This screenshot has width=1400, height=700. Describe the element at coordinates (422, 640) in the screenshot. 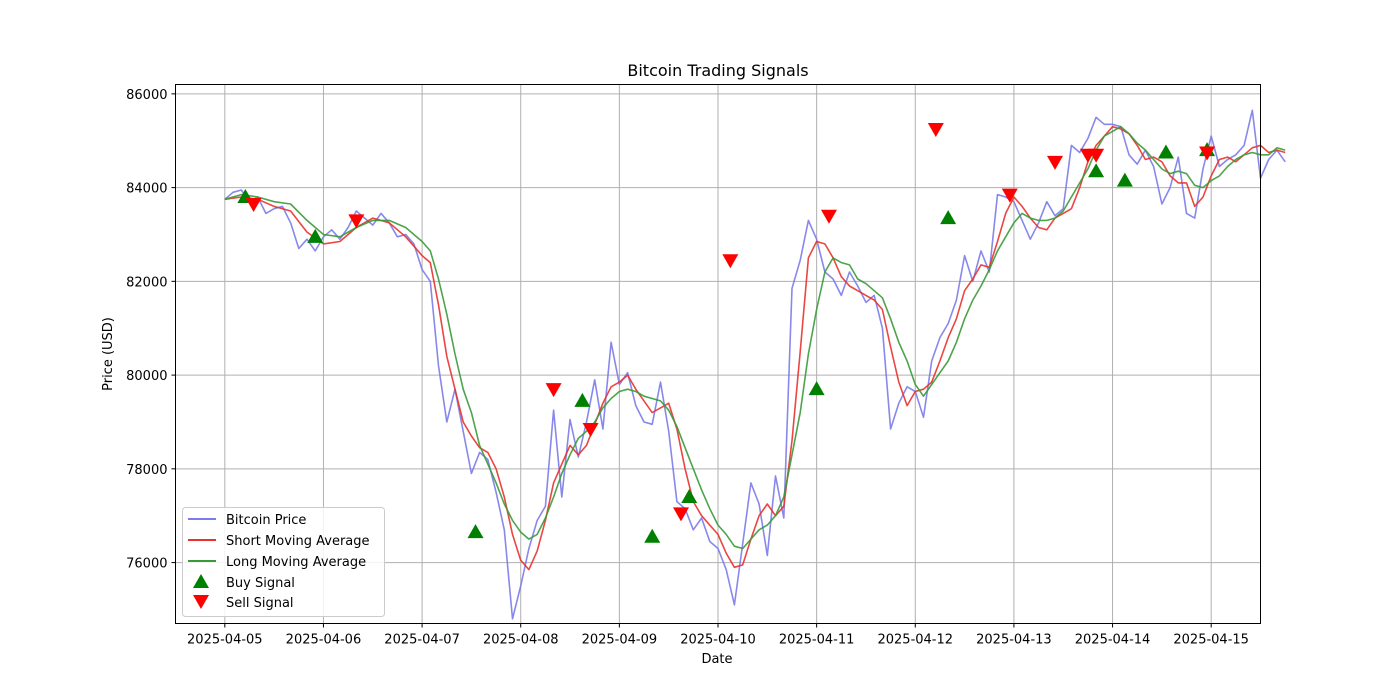

I see `x-tick-label: 2025-04-07` at that location.